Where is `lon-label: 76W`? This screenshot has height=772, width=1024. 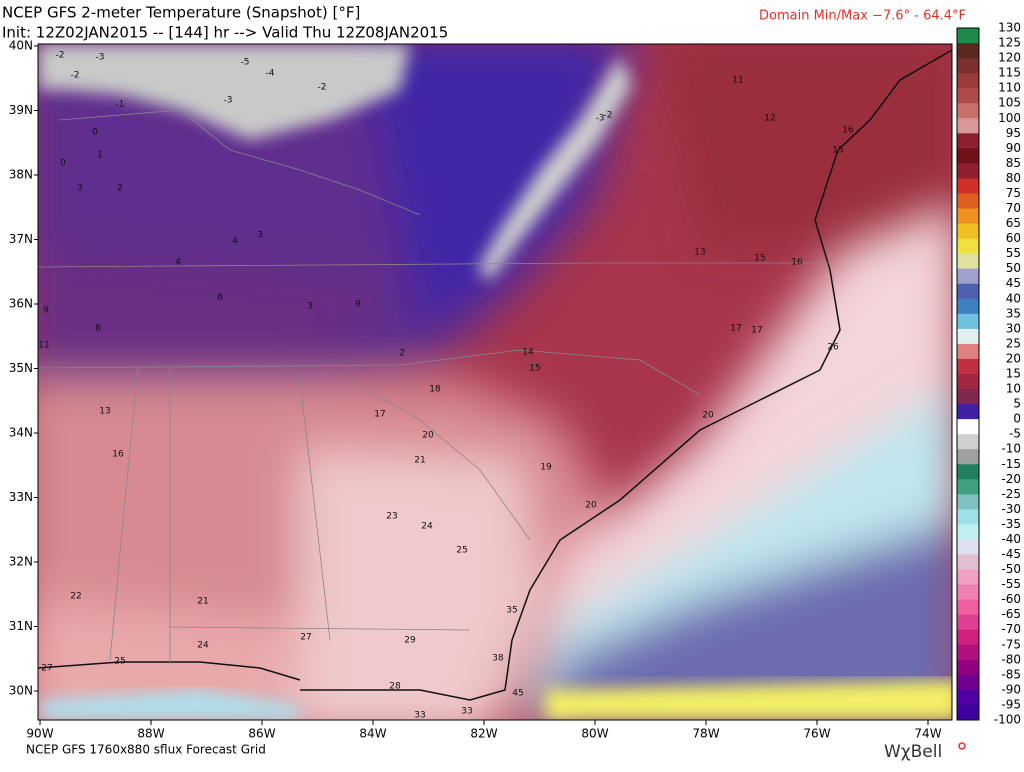
lon-label: 76W is located at coordinates (816, 734).